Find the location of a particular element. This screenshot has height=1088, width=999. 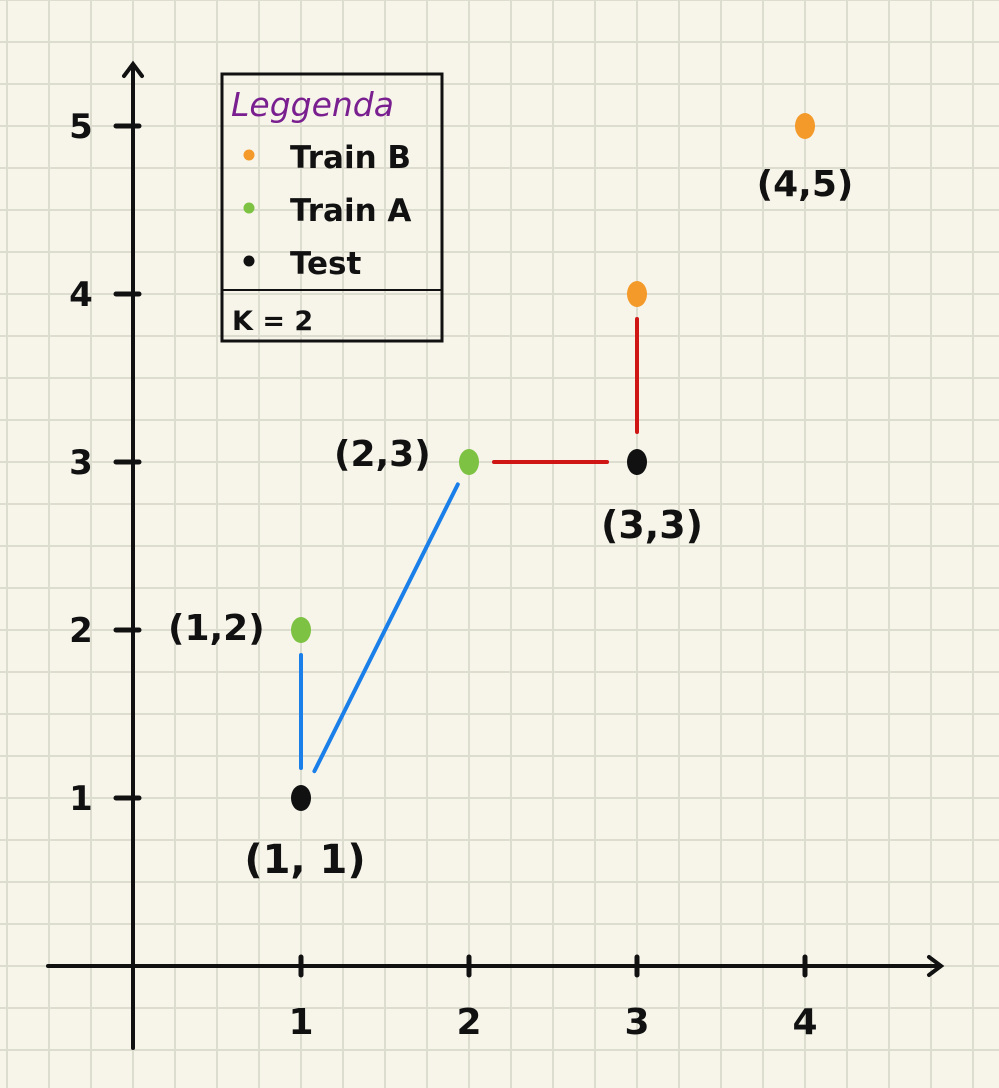

point-label: (1,2) is located at coordinates (216, 628).